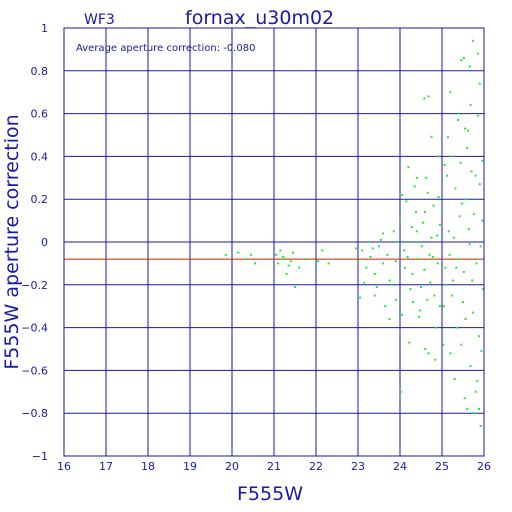 The width and height of the screenshot is (512, 512). What do you see at coordinates (64, 466) in the screenshot?
I see `x-tick-label: 16` at bounding box center [64, 466].